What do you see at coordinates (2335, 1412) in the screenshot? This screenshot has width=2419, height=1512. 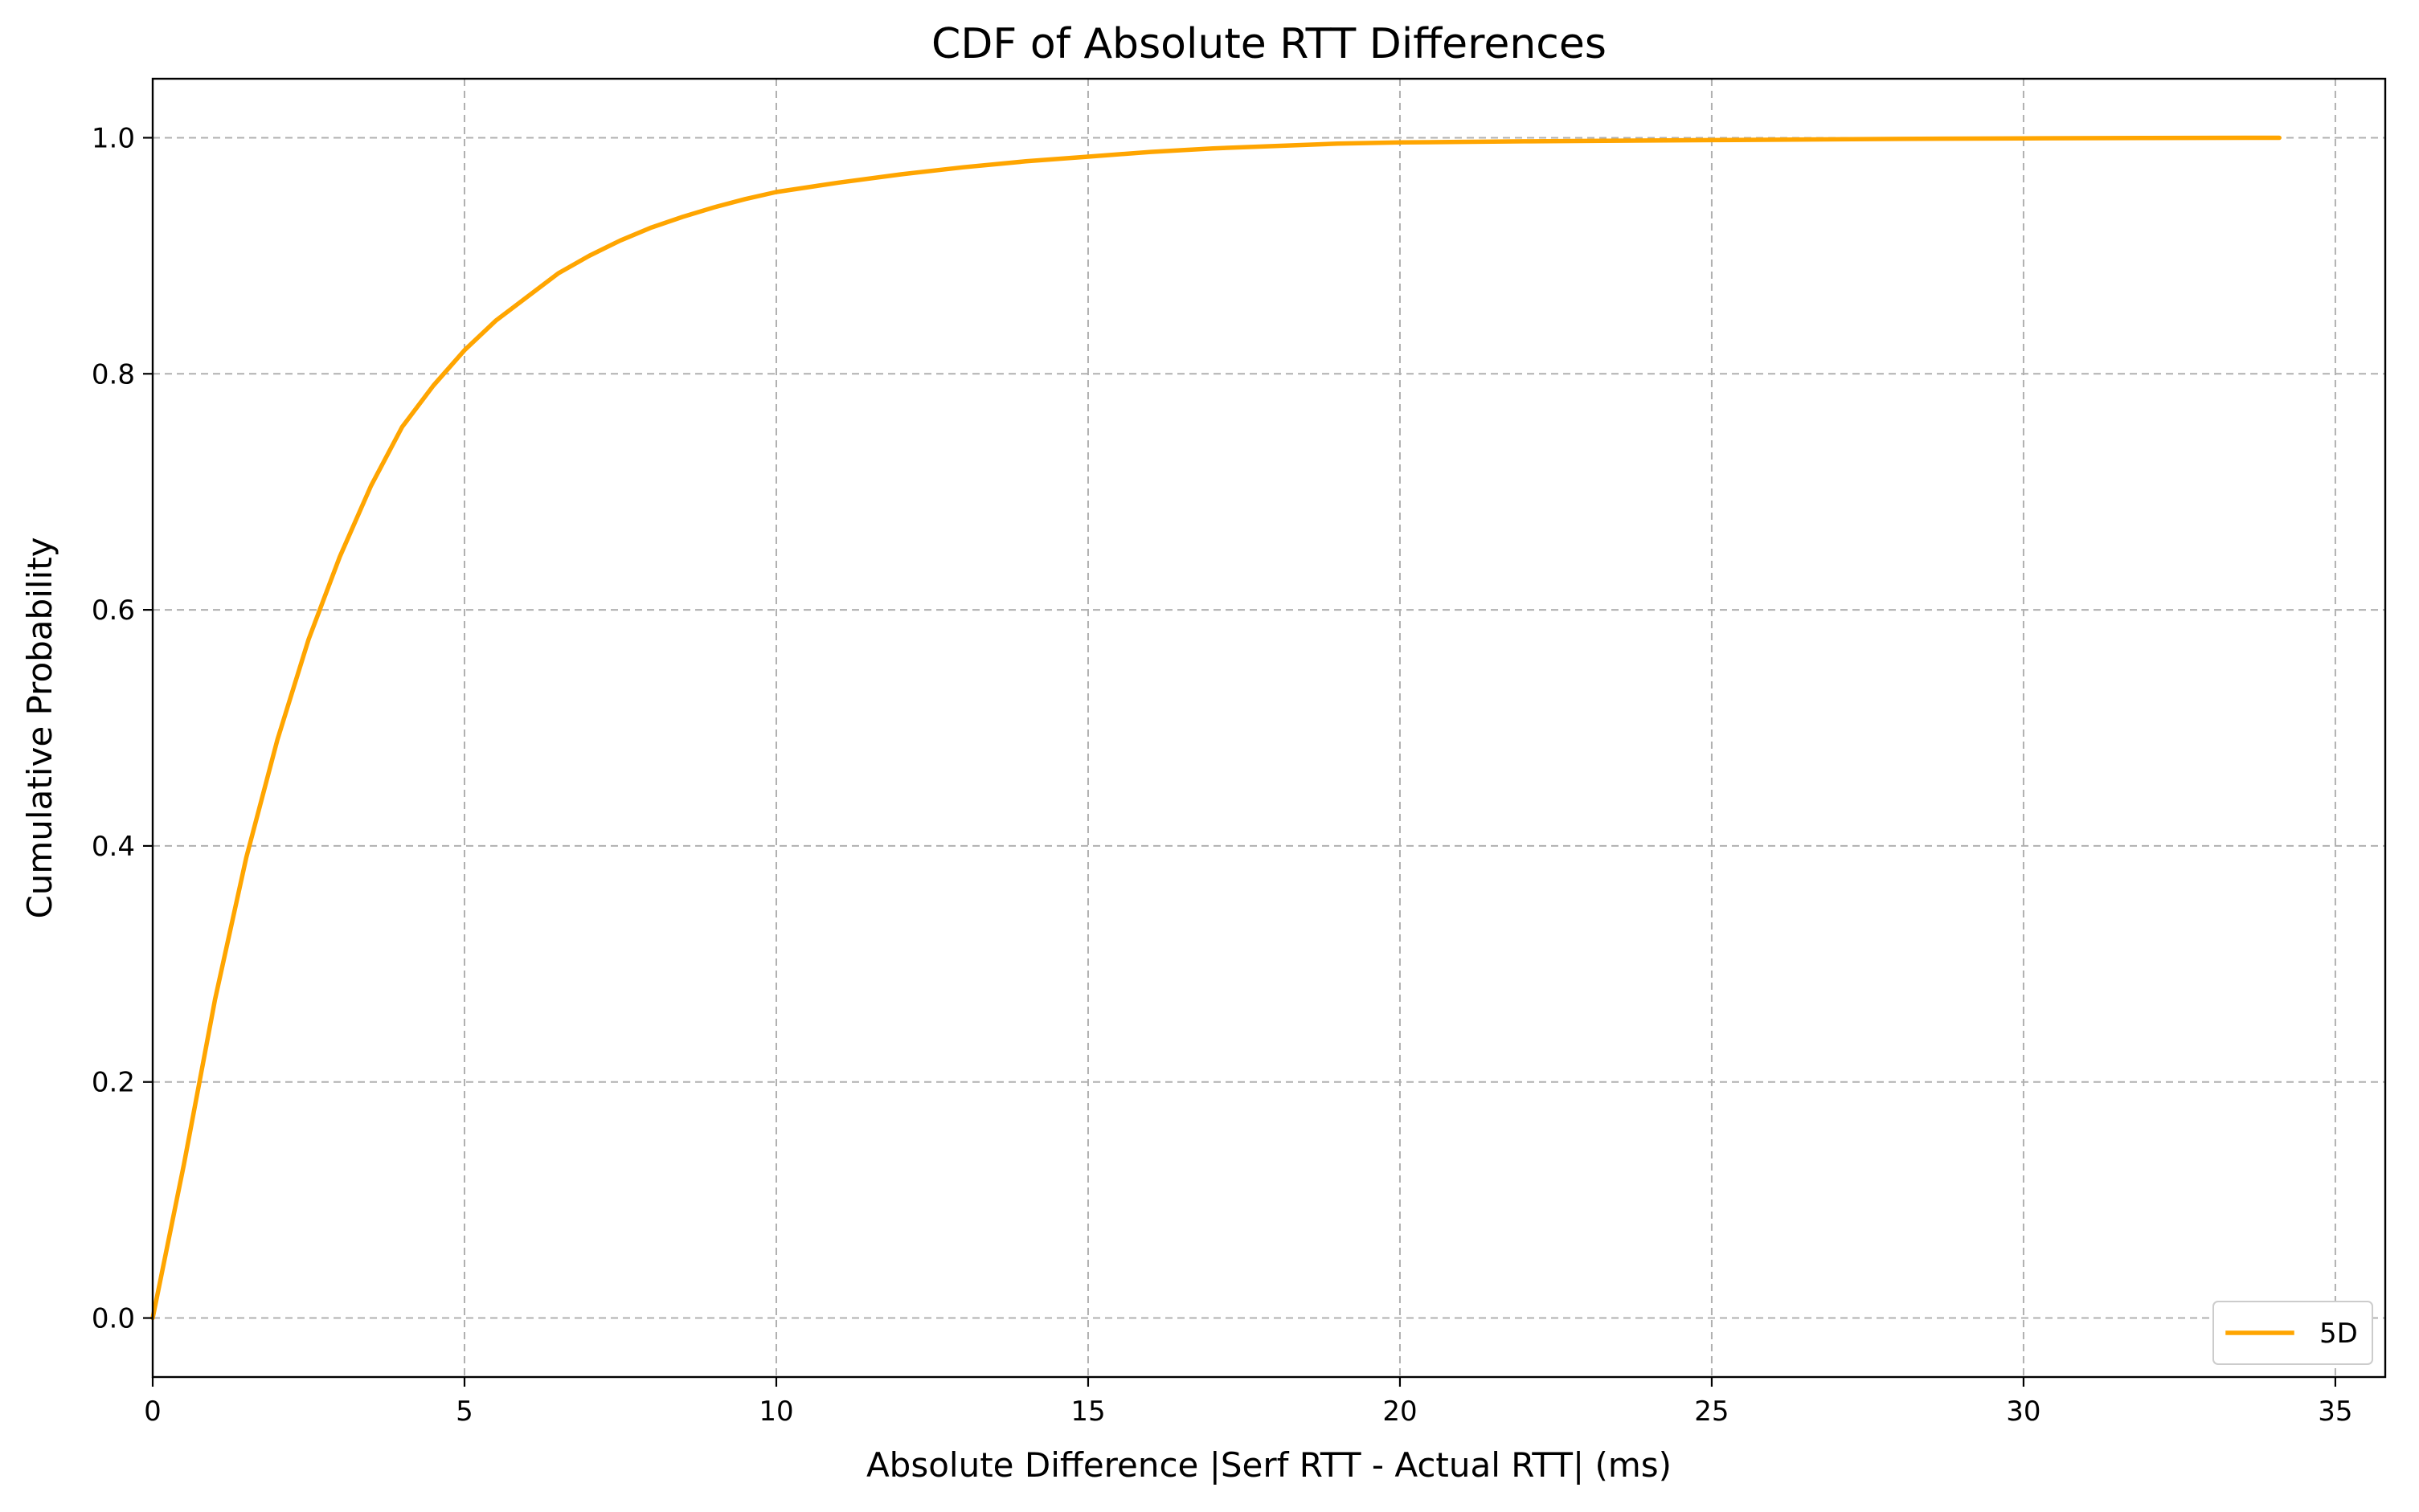 I see `x-tick-label: 35` at bounding box center [2335, 1412].